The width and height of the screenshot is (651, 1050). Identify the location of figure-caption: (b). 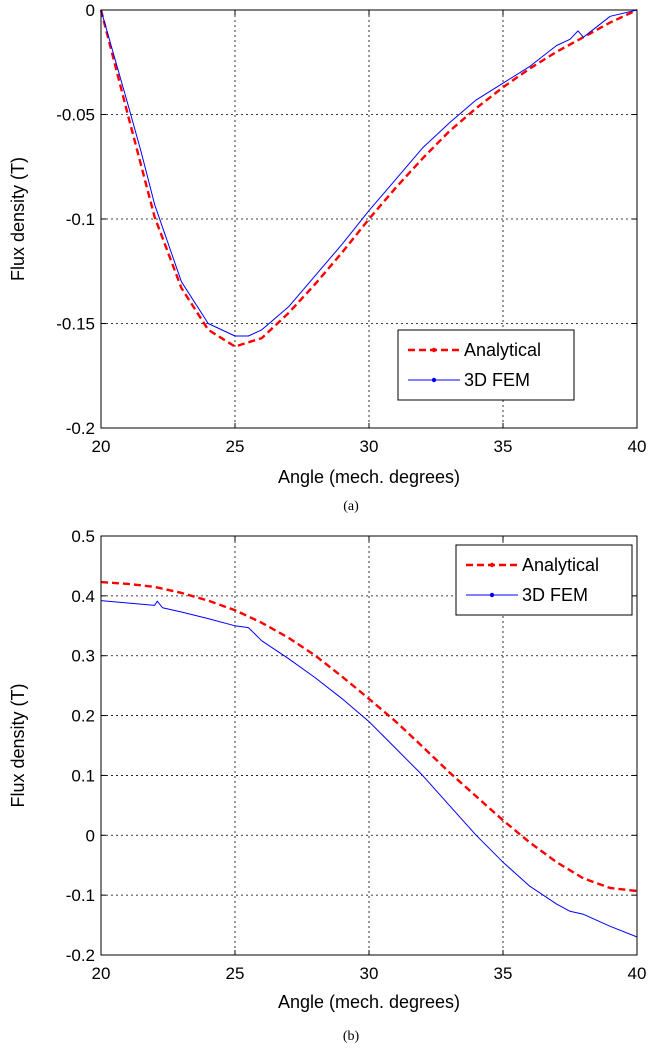
(351, 1036).